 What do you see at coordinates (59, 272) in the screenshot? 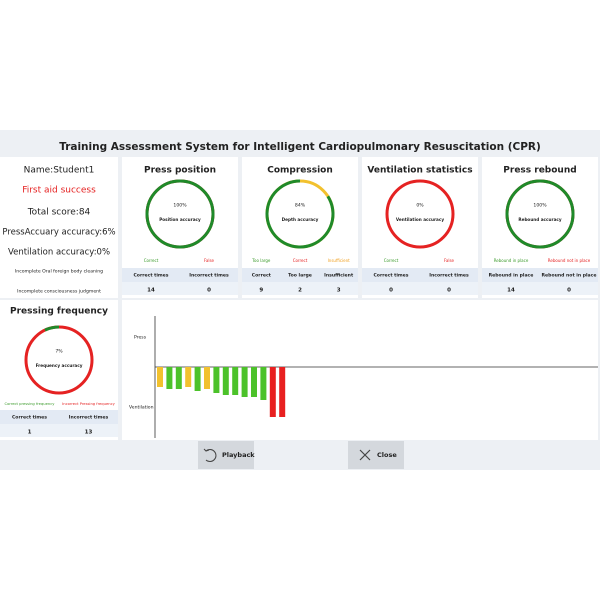
I see `note: Incomplete Oral foreign body cleaning` at bounding box center [59, 272].